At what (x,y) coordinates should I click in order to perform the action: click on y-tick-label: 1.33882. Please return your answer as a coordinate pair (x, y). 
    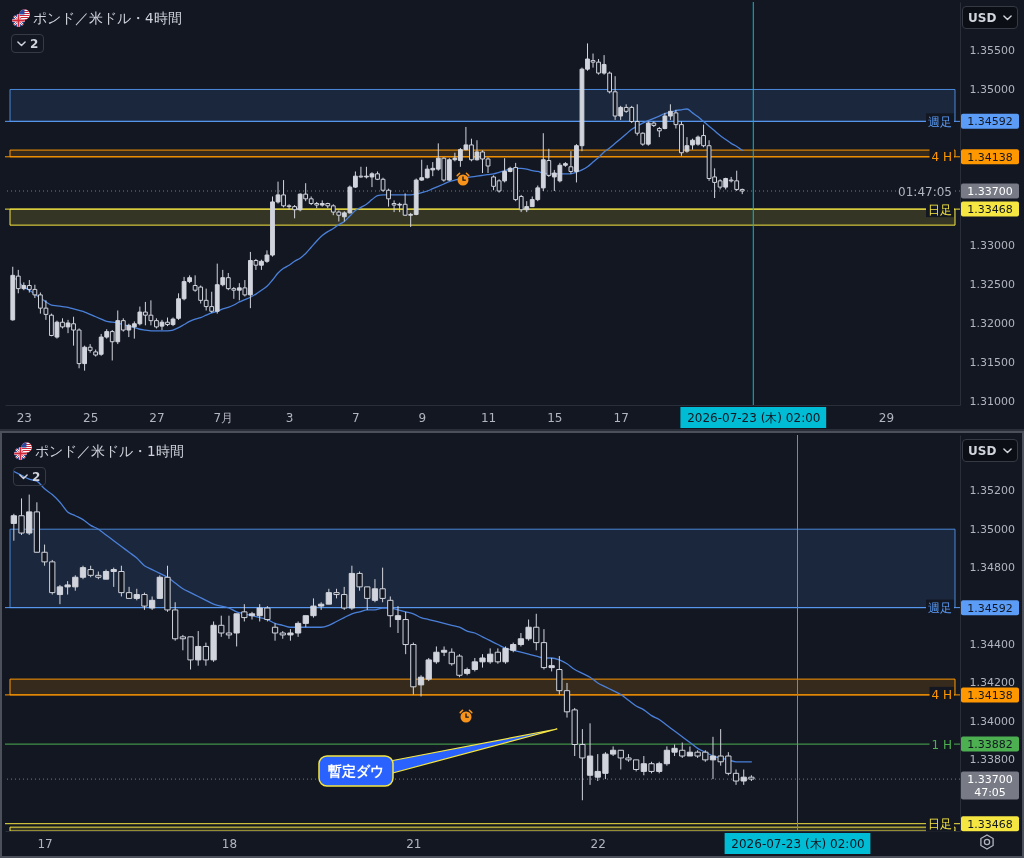
    Looking at the image, I should click on (990, 745).